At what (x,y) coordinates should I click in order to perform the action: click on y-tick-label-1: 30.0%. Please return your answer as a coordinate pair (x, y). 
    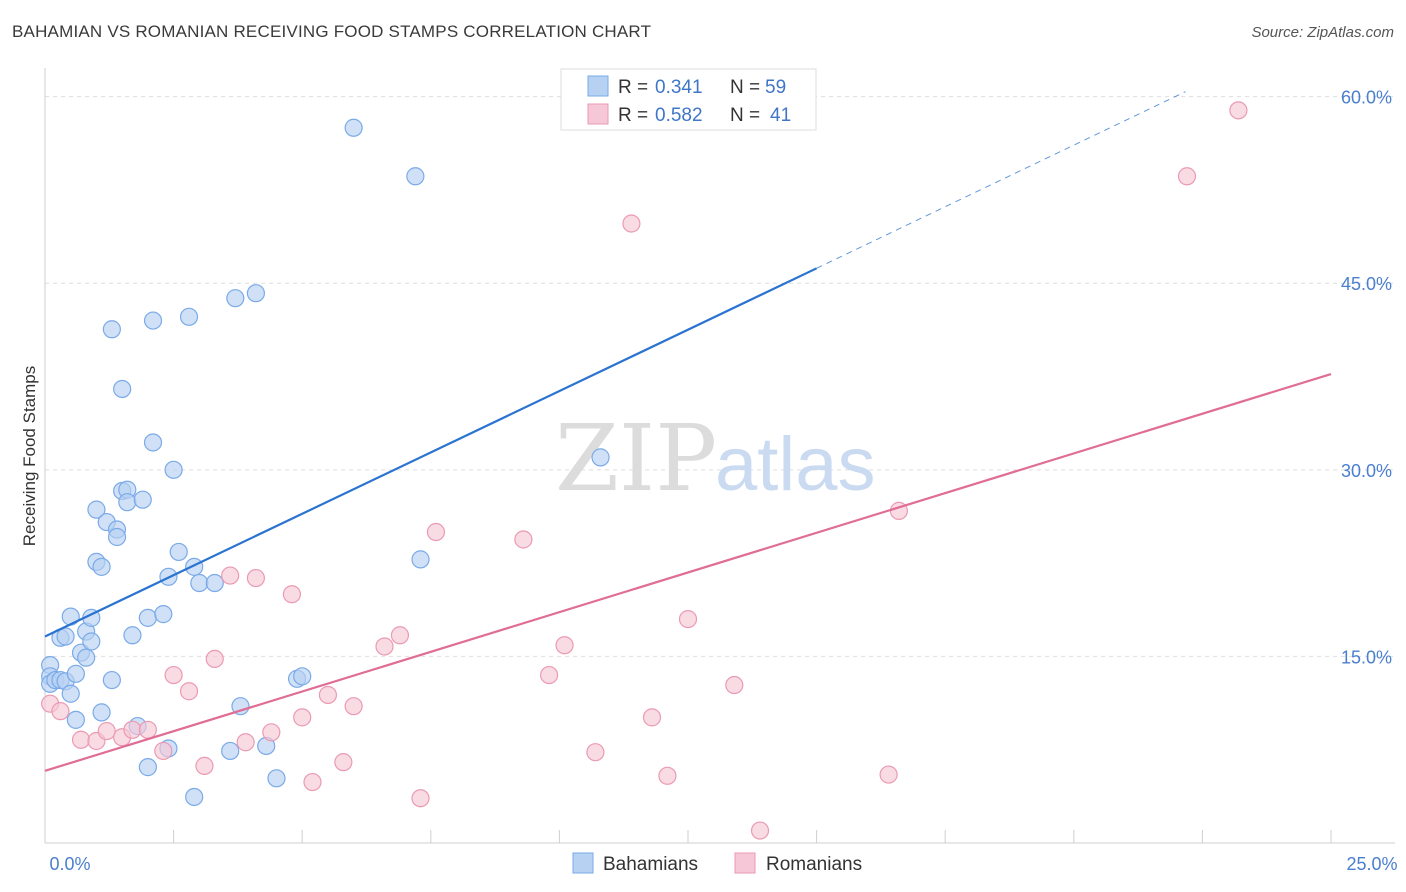
    Looking at the image, I should click on (1366, 471).